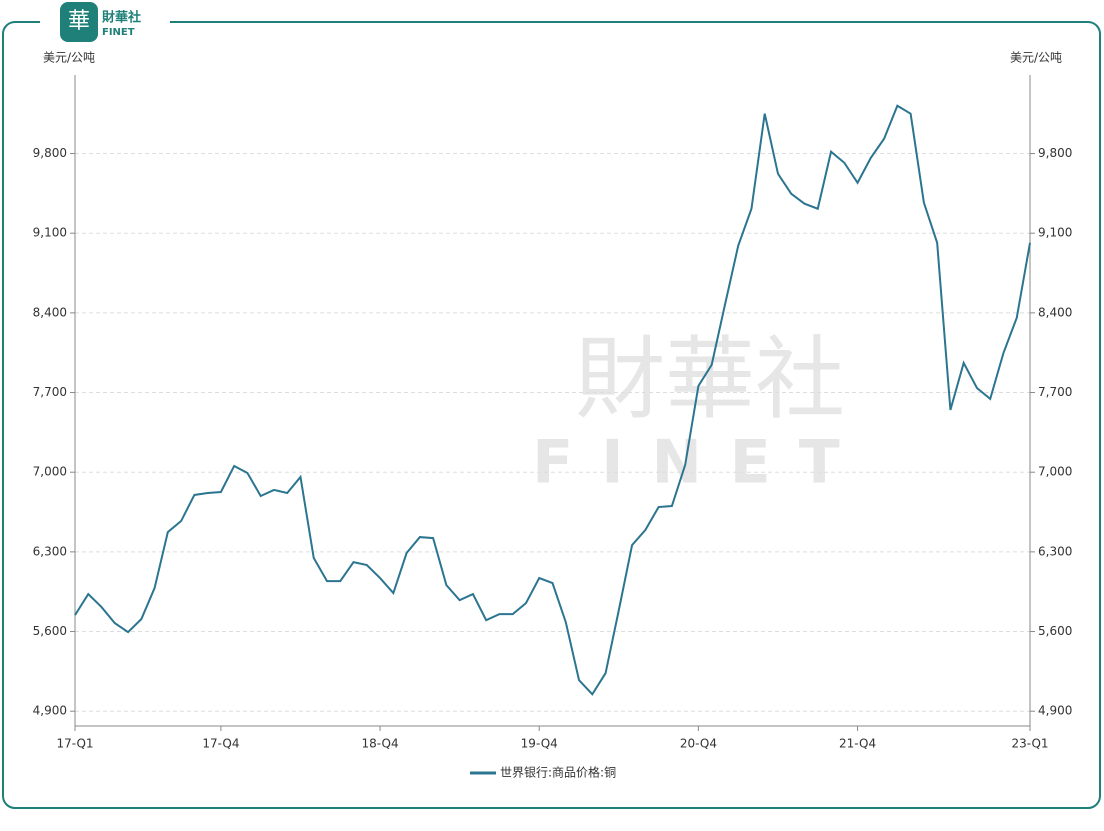 The width and height of the screenshot is (1104, 831). Describe the element at coordinates (50, 153) in the screenshot. I see `y-tick-label: 9,800` at that location.